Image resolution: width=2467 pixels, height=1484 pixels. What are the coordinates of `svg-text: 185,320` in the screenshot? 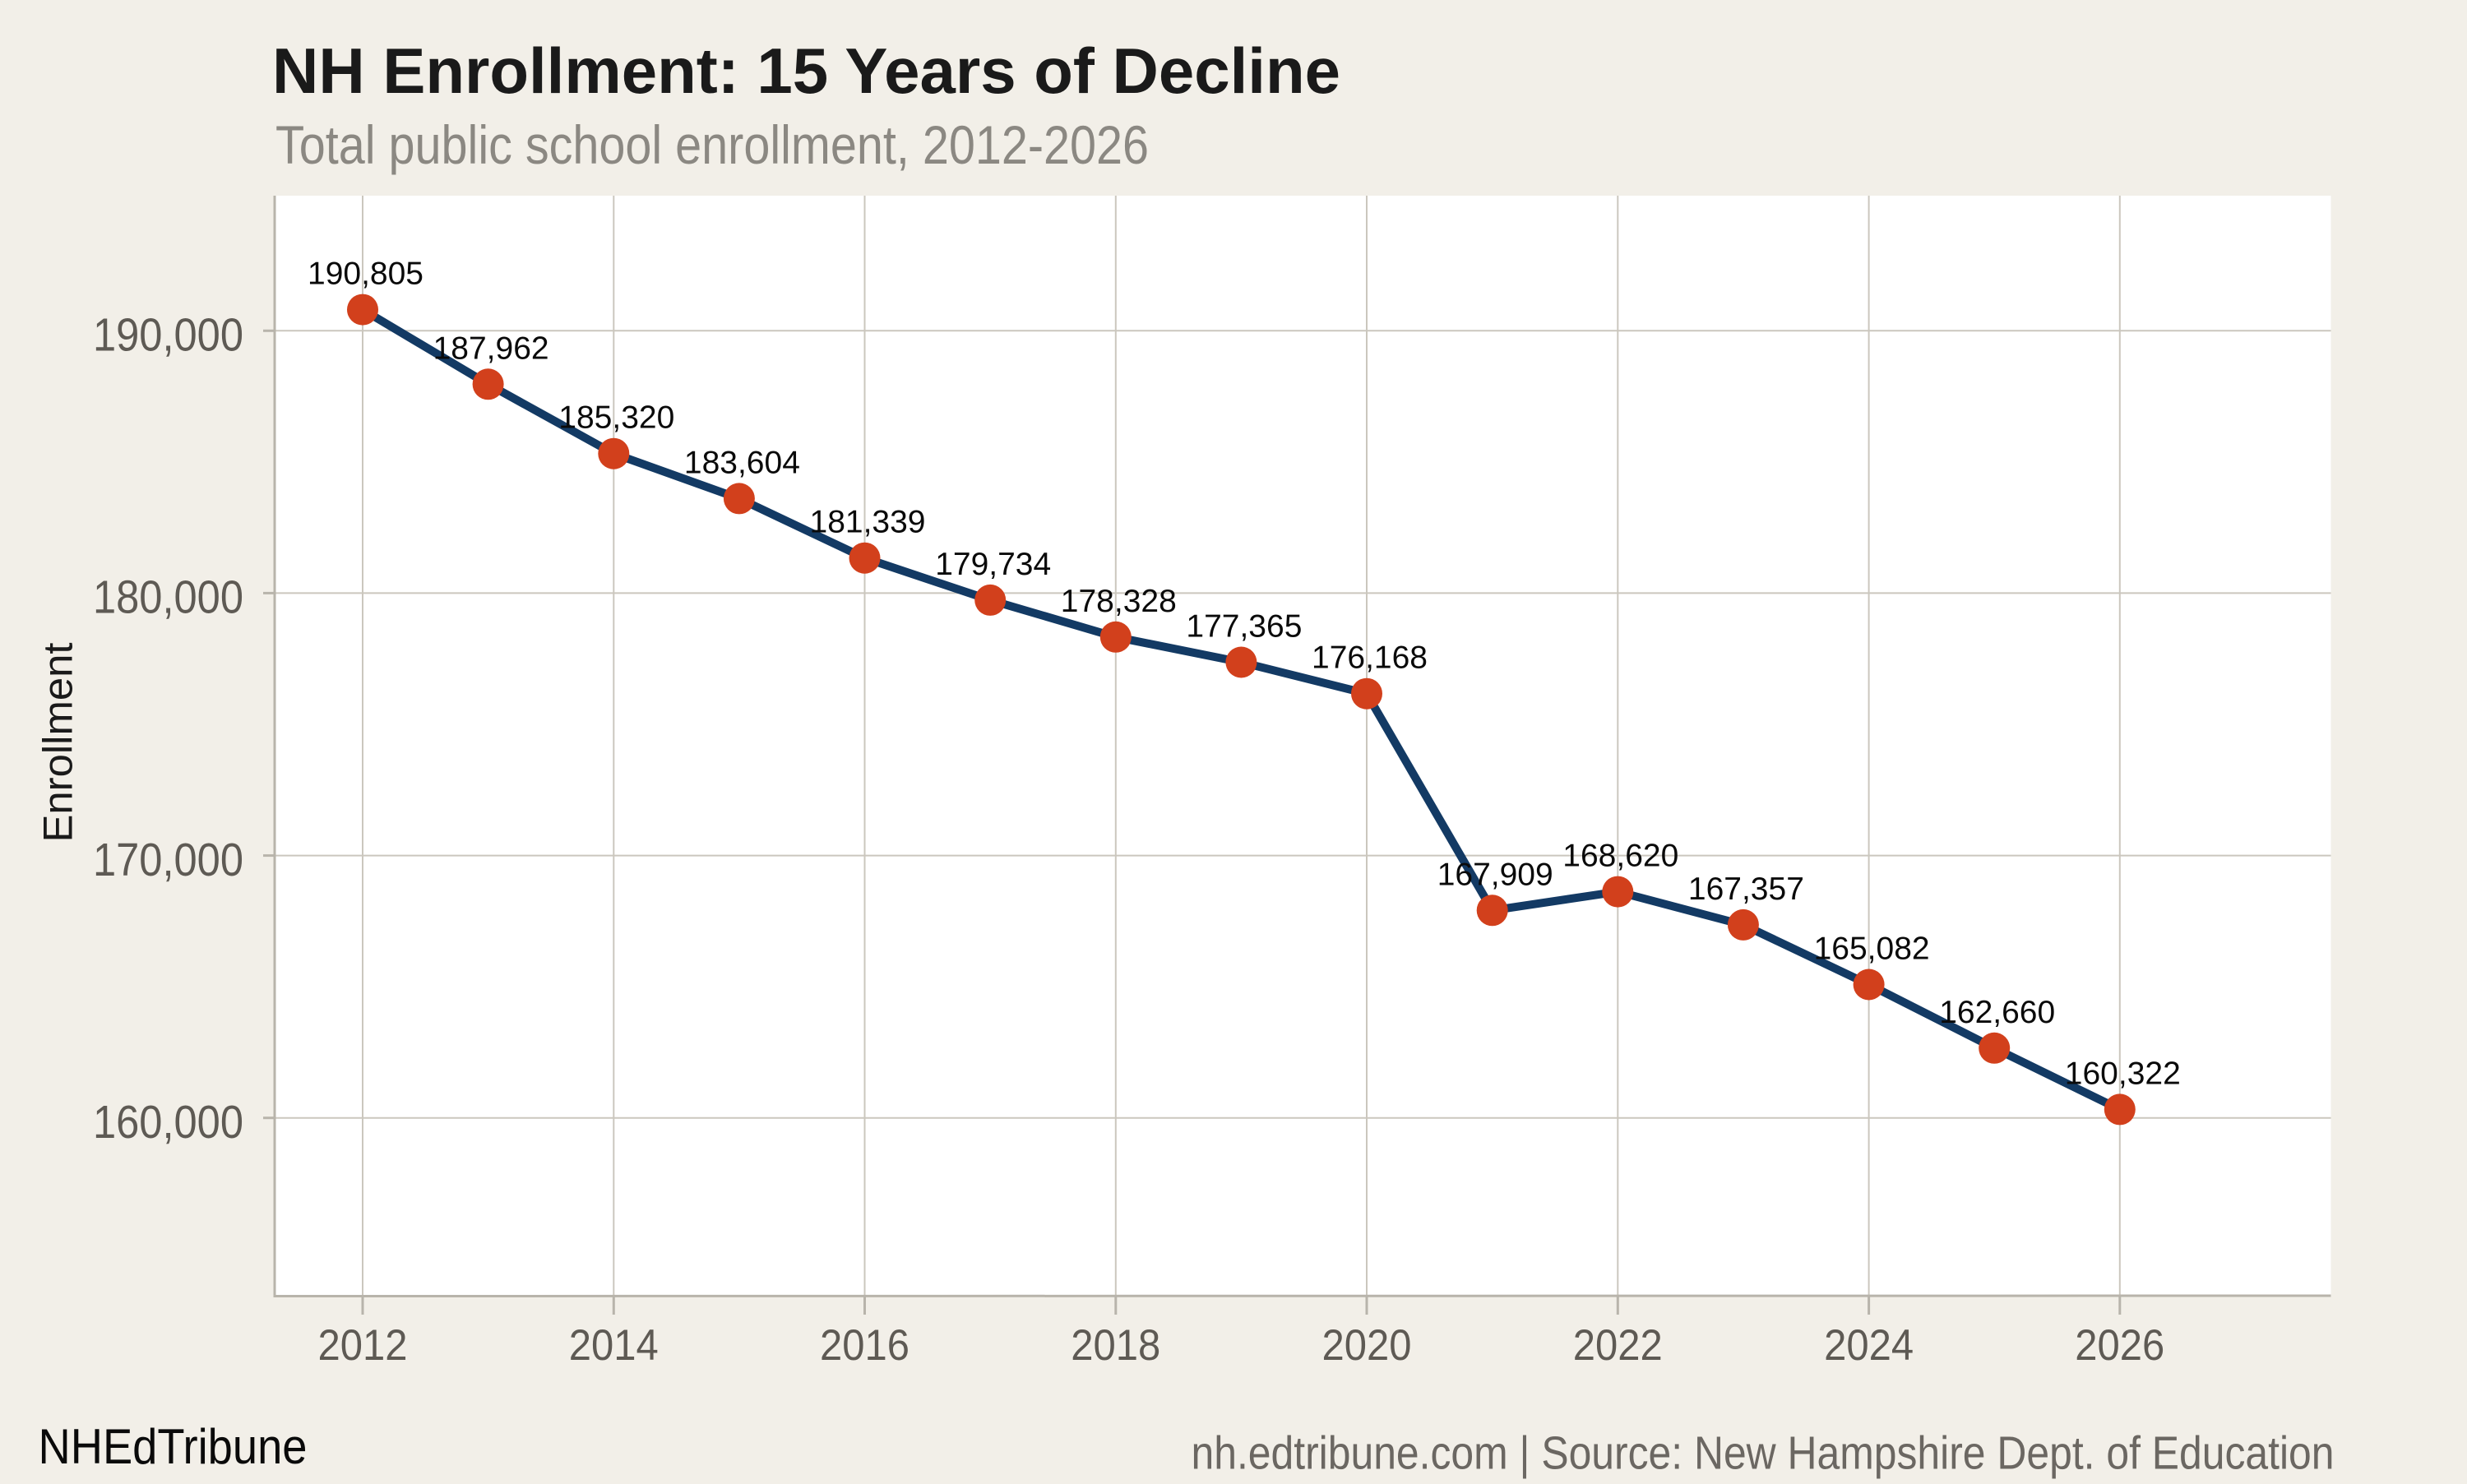 It's located at (616, 418).